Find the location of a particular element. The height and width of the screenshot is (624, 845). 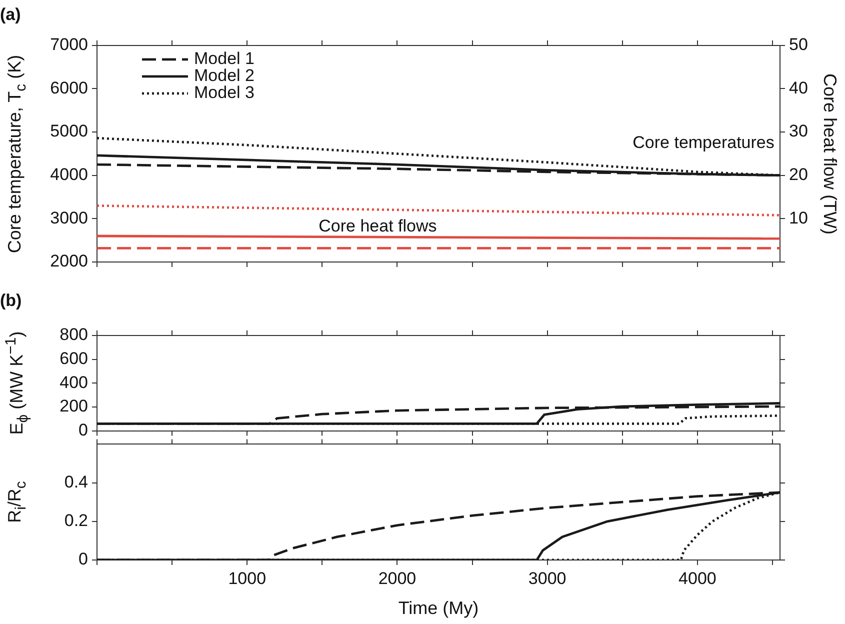

y-tick-label: 6000 is located at coordinates (69, 88).